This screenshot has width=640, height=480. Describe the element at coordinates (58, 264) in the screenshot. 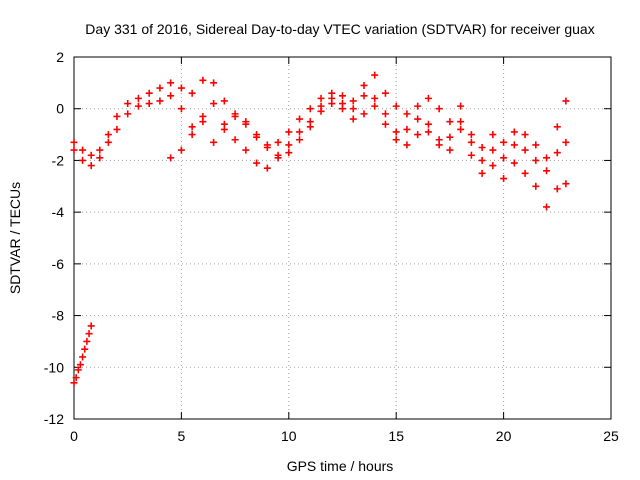

I see `y-tick-label: -6` at that location.